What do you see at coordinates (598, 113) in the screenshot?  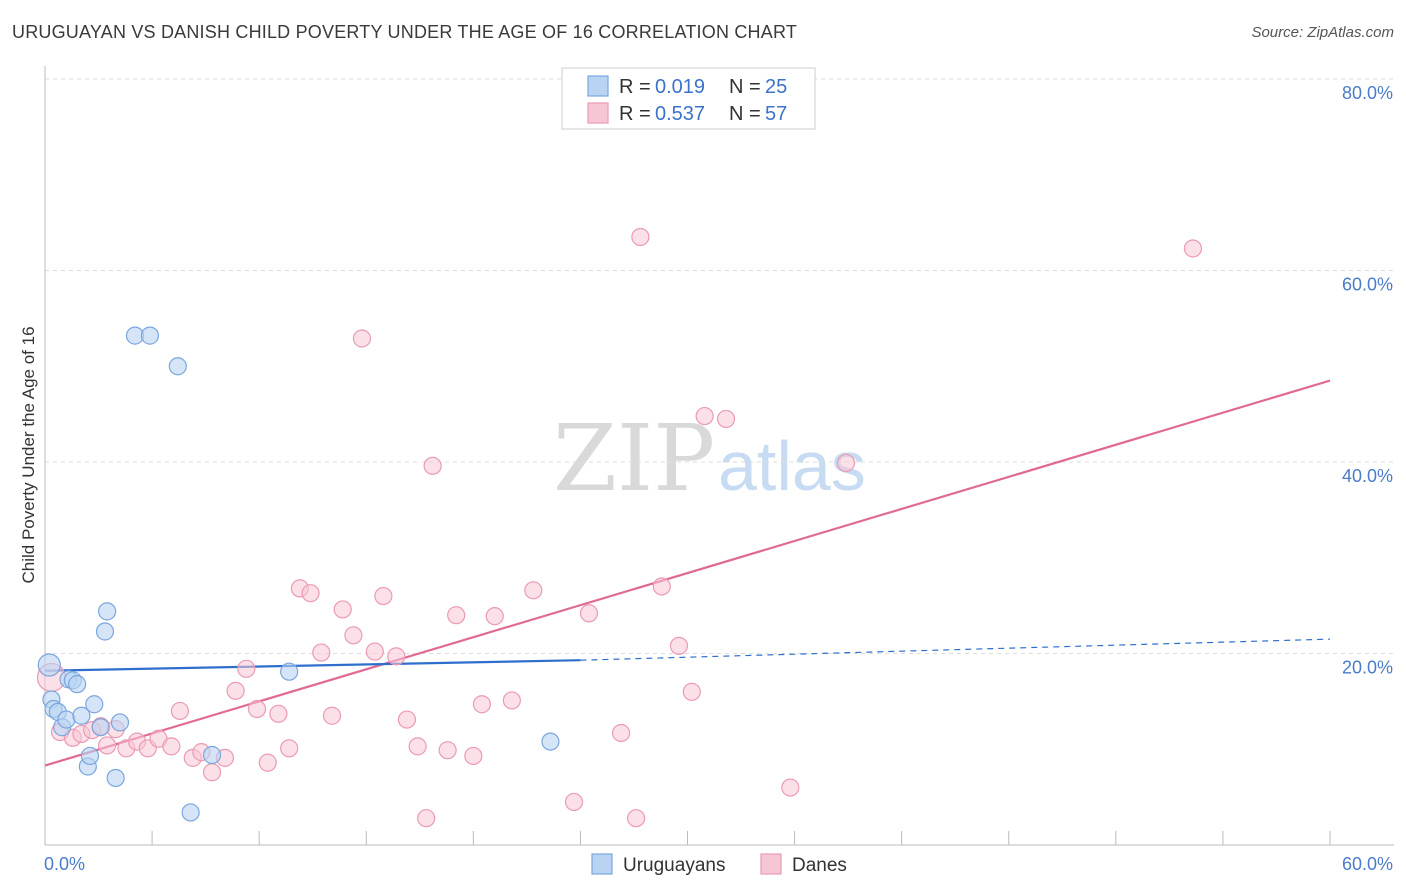 I see `legend-swatch-danes` at bounding box center [598, 113].